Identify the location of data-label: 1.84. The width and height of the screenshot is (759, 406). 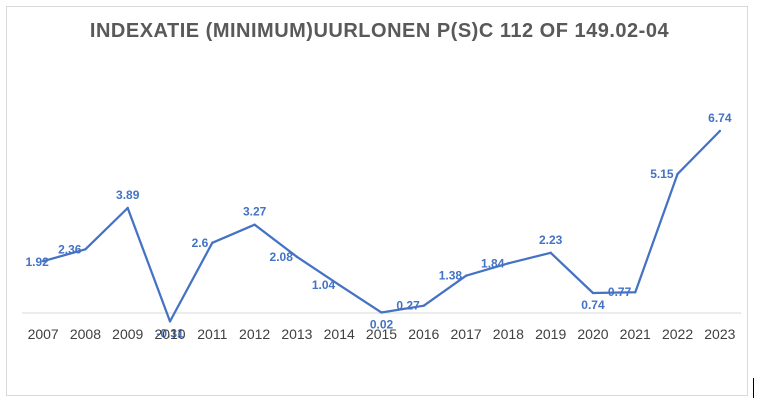
(493, 263).